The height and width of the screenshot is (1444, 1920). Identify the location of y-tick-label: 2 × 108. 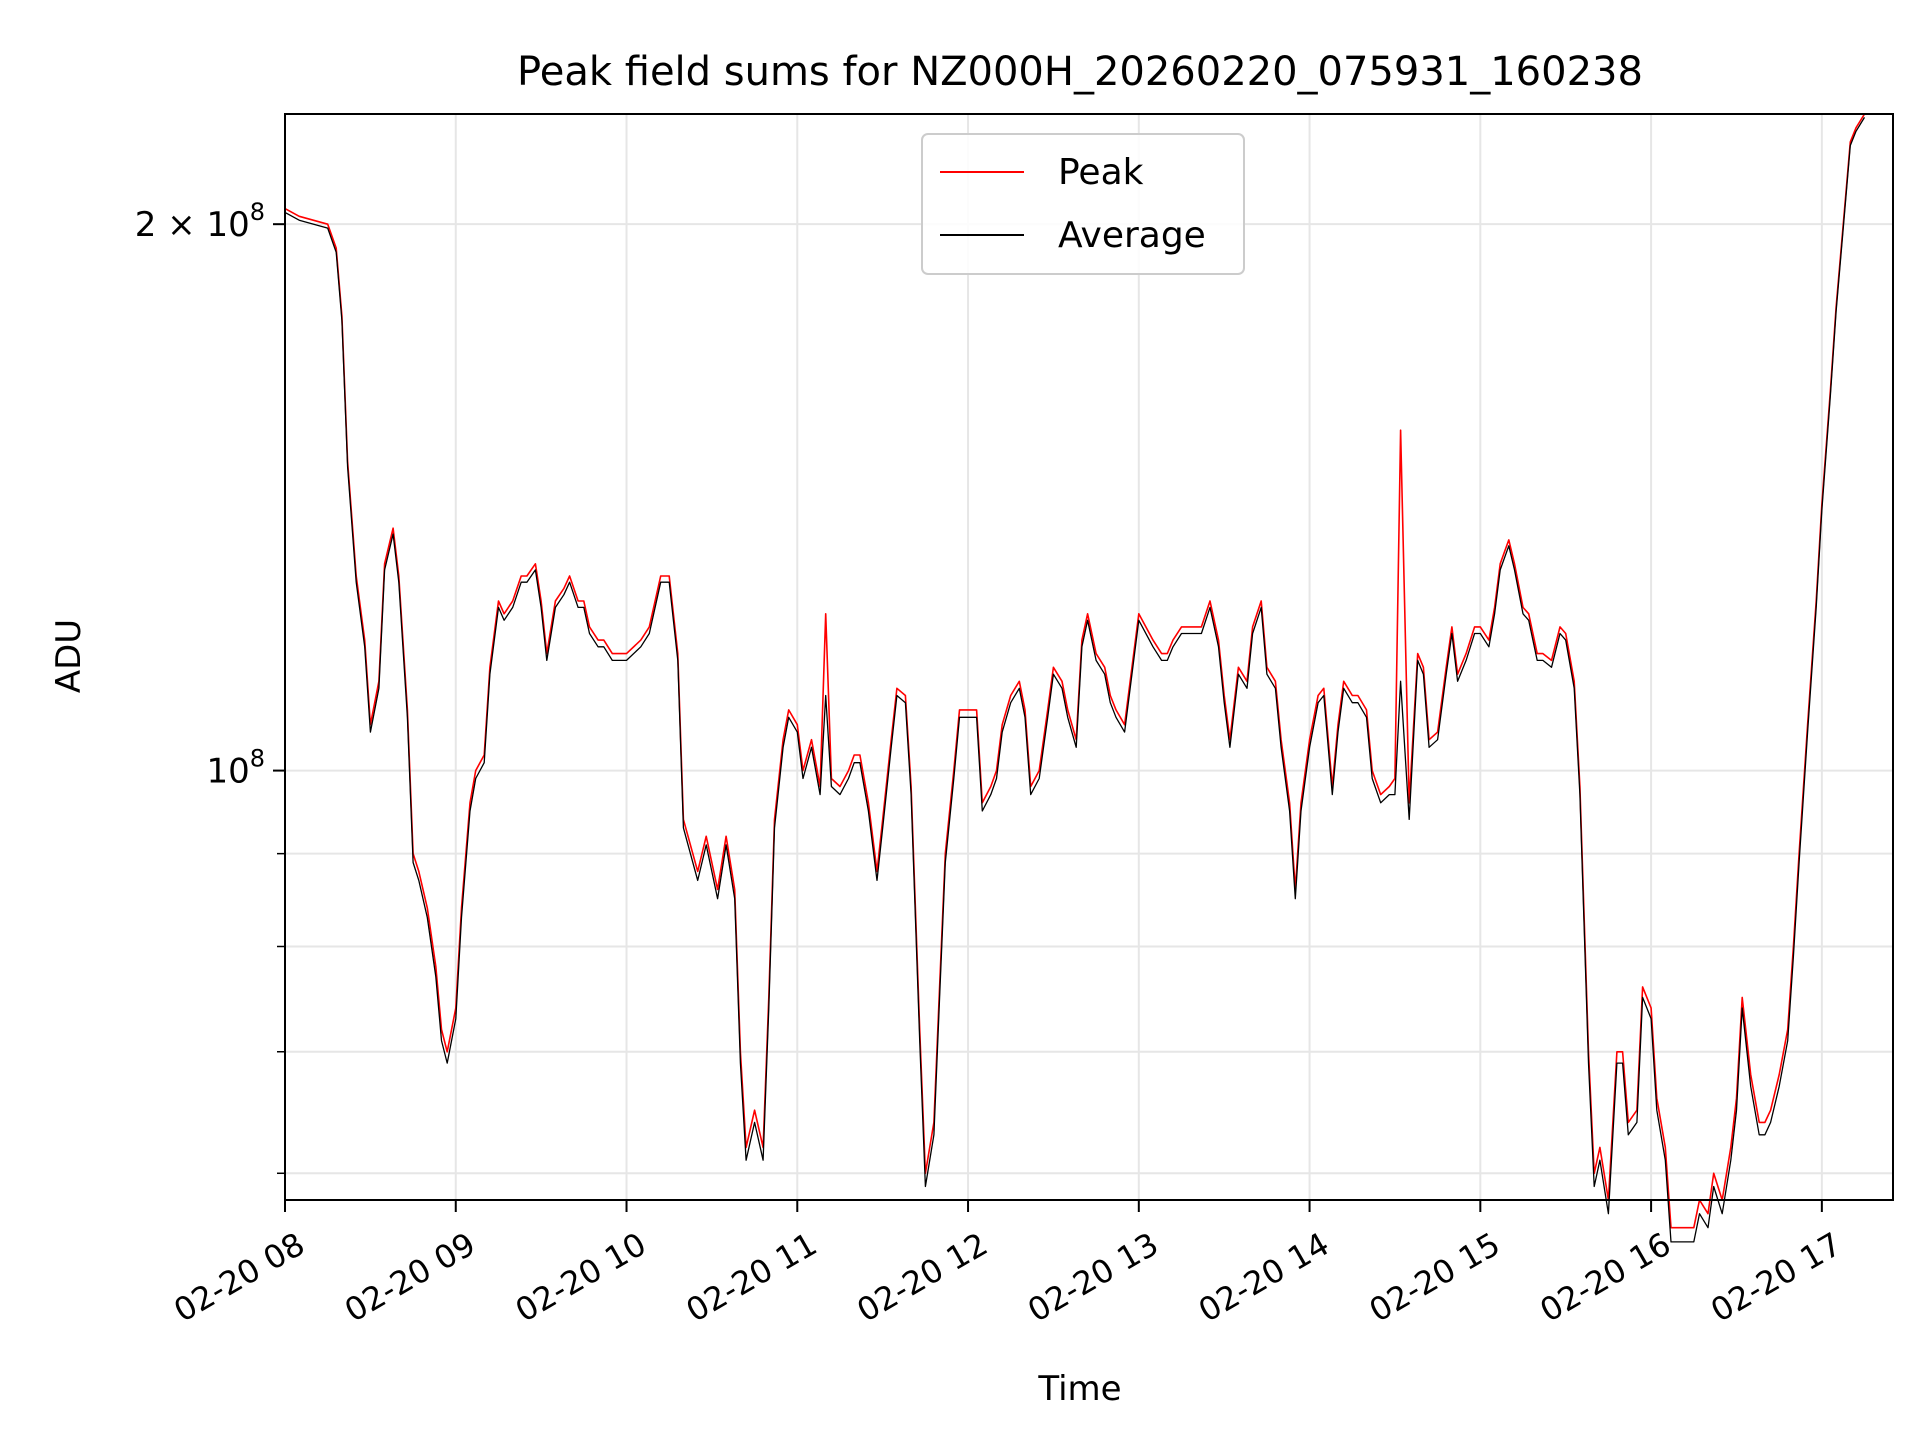
(200, 221).